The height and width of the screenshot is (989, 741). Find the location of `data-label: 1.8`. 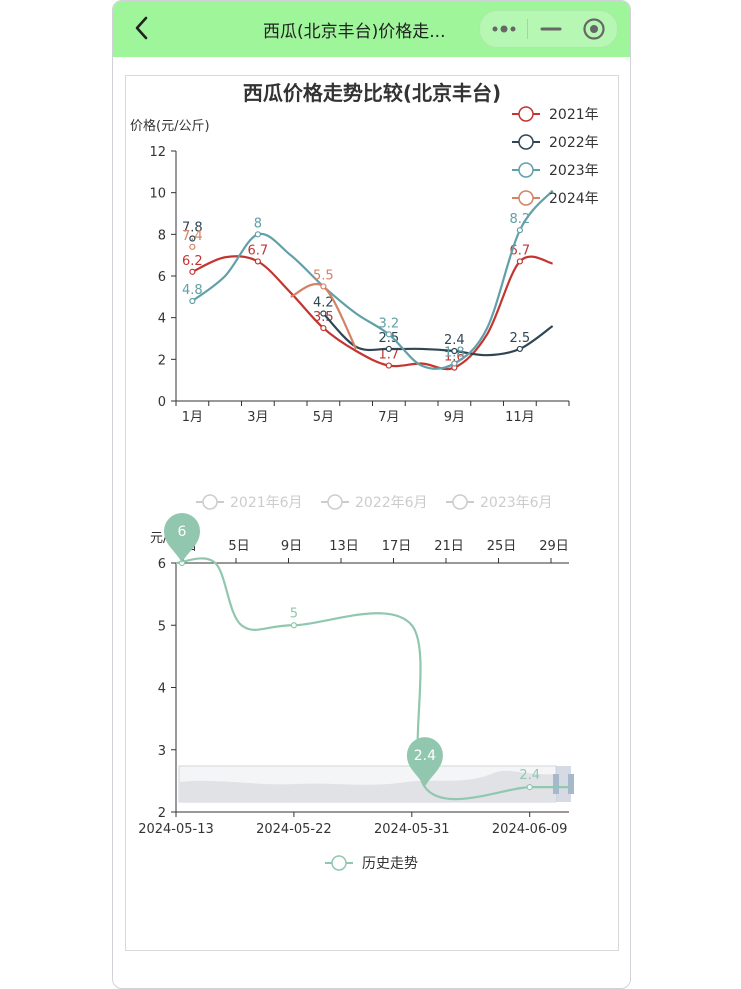

data-label: 1.8 is located at coordinates (454, 353).